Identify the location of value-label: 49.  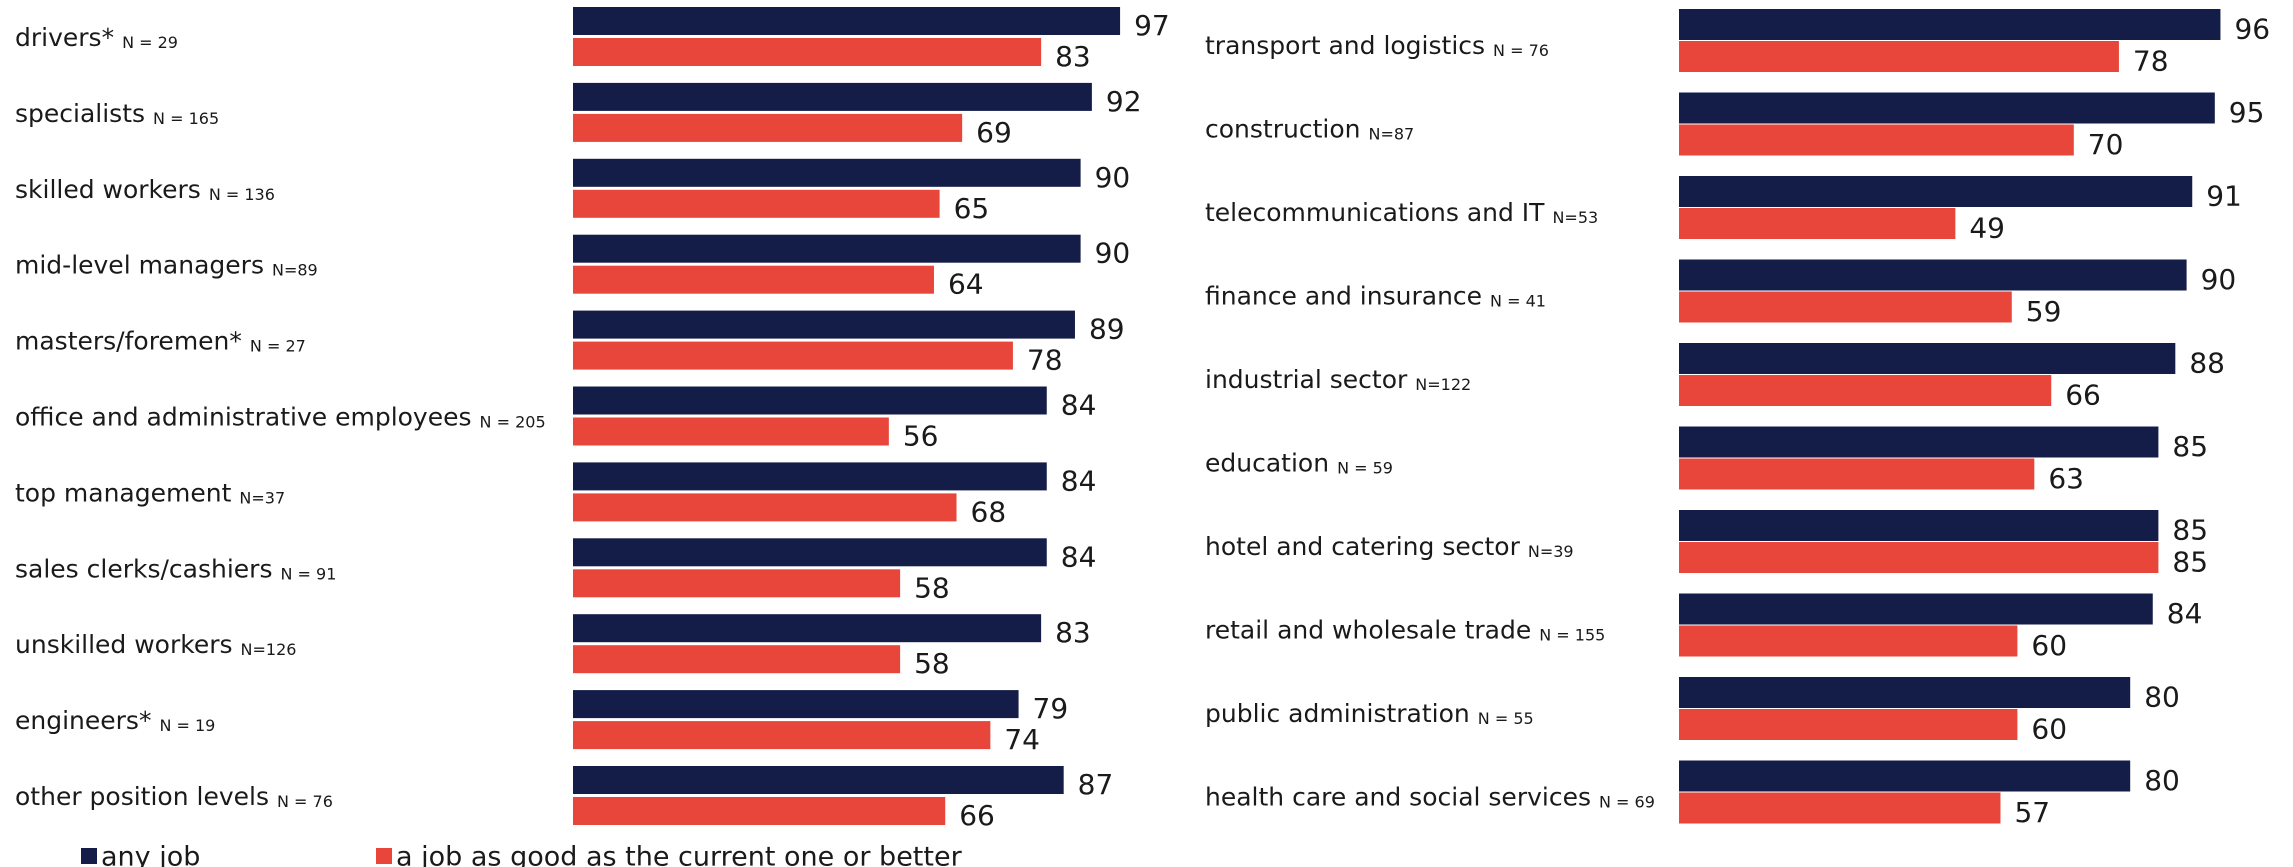
(1987, 228).